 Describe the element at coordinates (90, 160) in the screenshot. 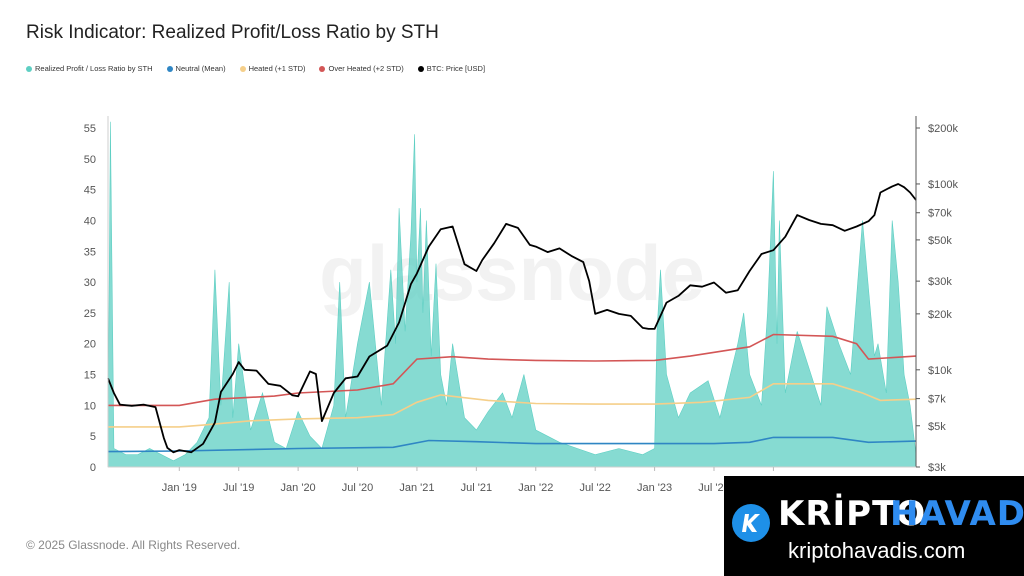

I see `left-axis-tick-label: 50` at that location.